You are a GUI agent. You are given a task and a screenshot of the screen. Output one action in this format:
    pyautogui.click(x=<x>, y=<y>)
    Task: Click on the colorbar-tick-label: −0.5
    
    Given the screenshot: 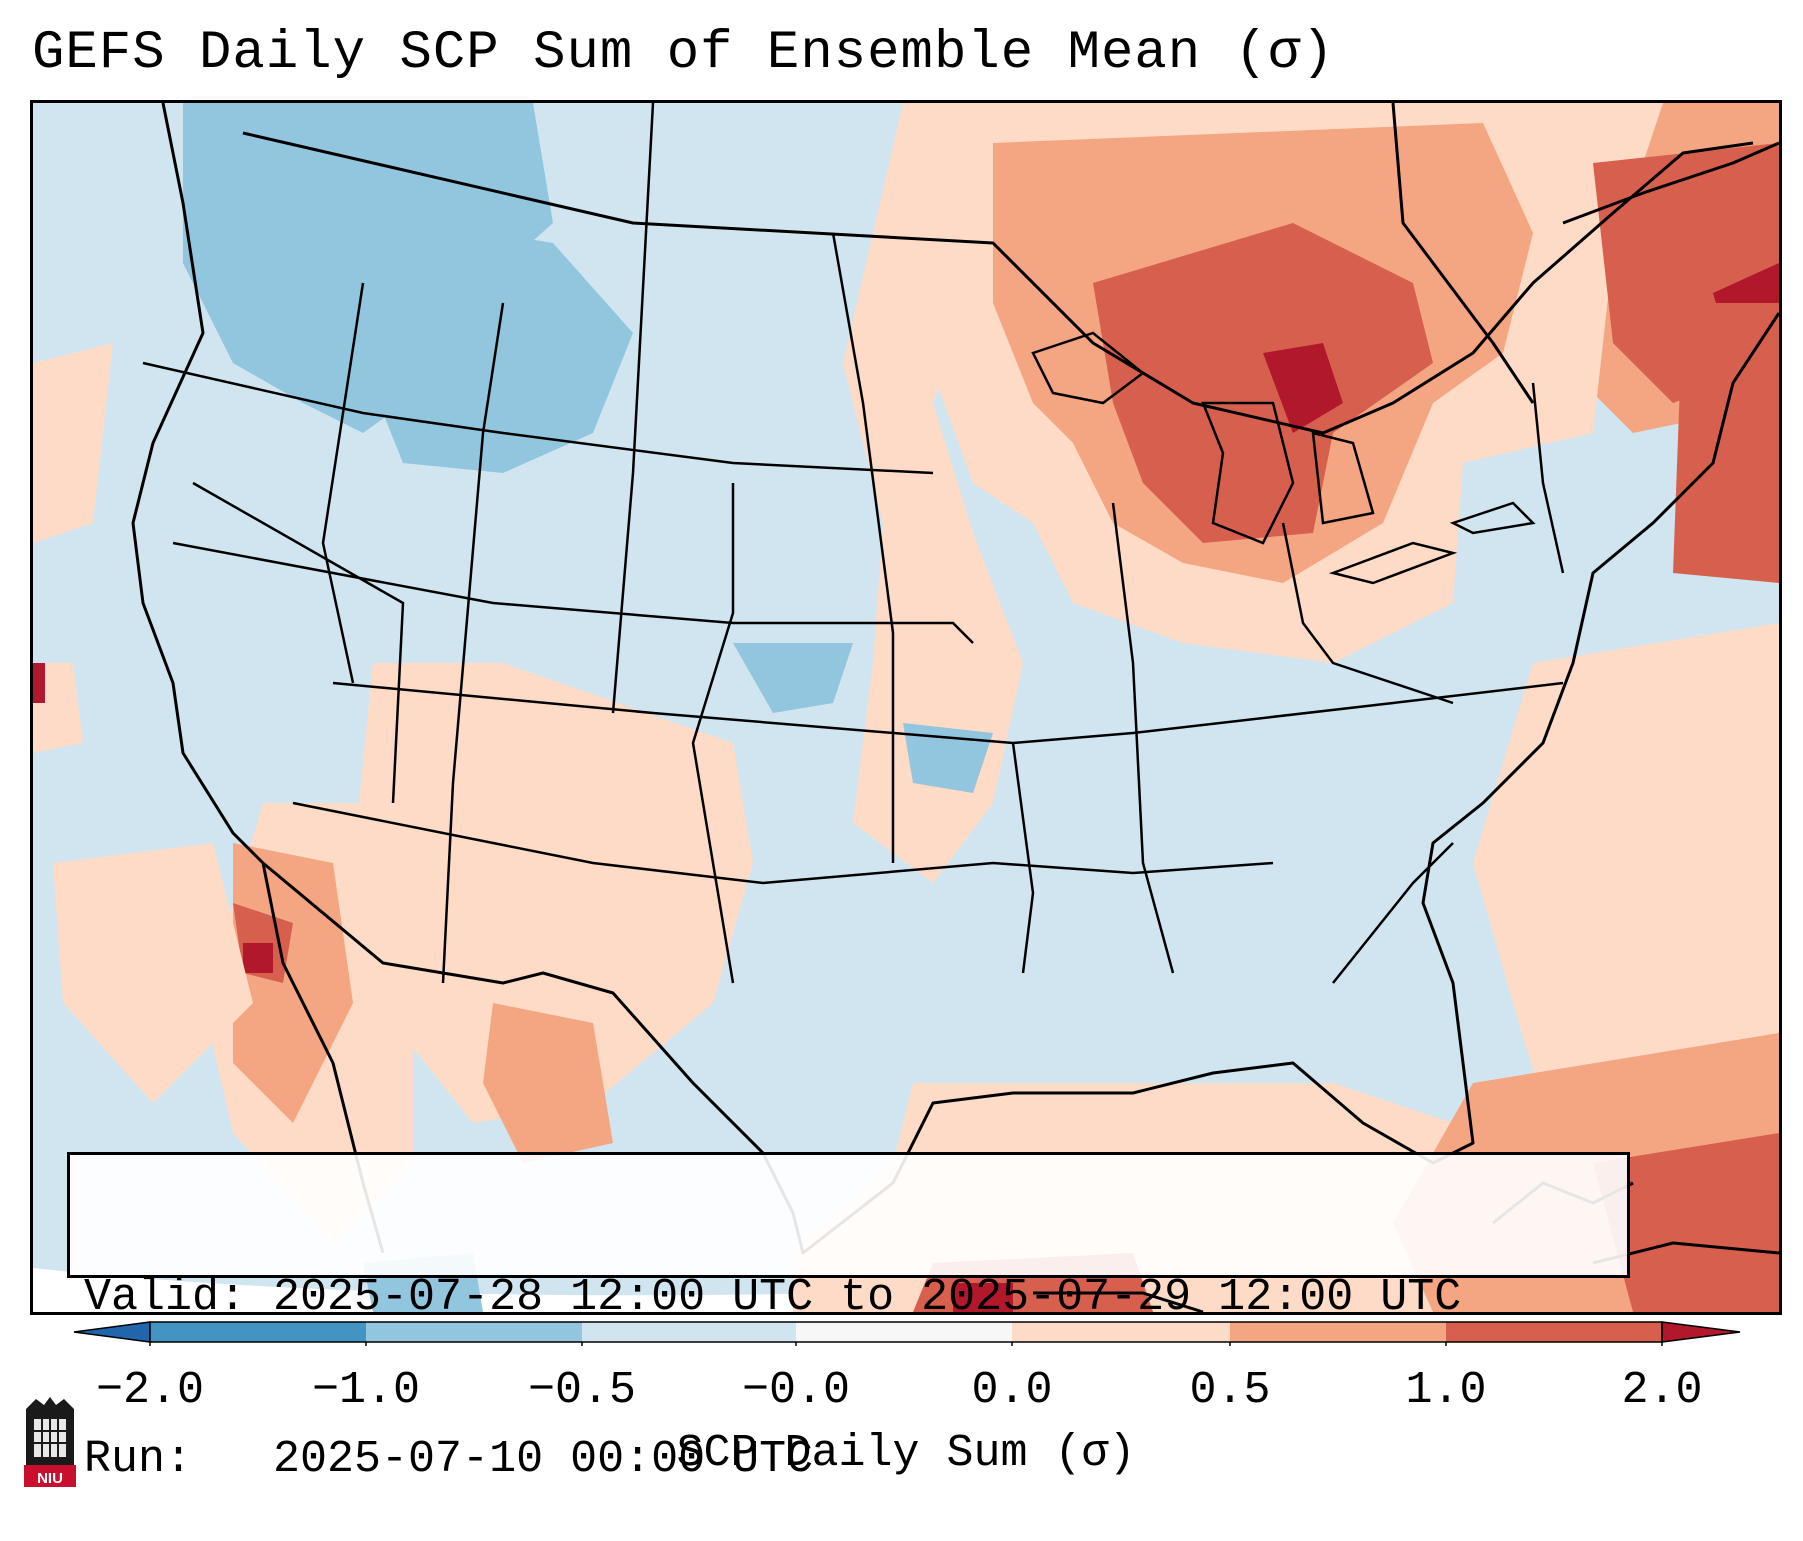 What is the action you would take?
    pyautogui.click(x=582, y=1390)
    